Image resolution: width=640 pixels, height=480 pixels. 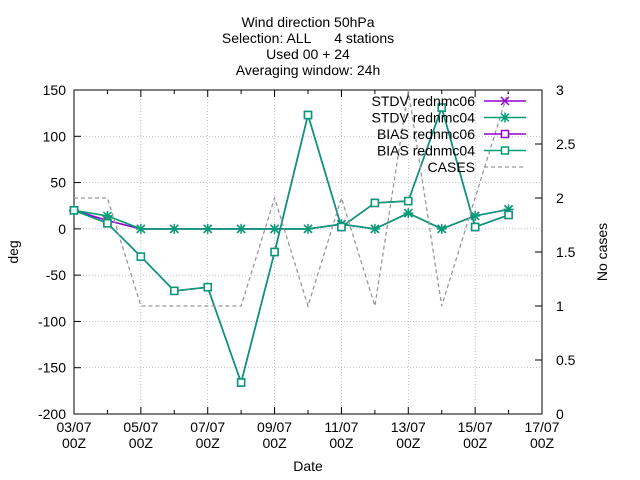 What do you see at coordinates (73, 427) in the screenshot?
I see `x-tick-label: 03/07` at bounding box center [73, 427].